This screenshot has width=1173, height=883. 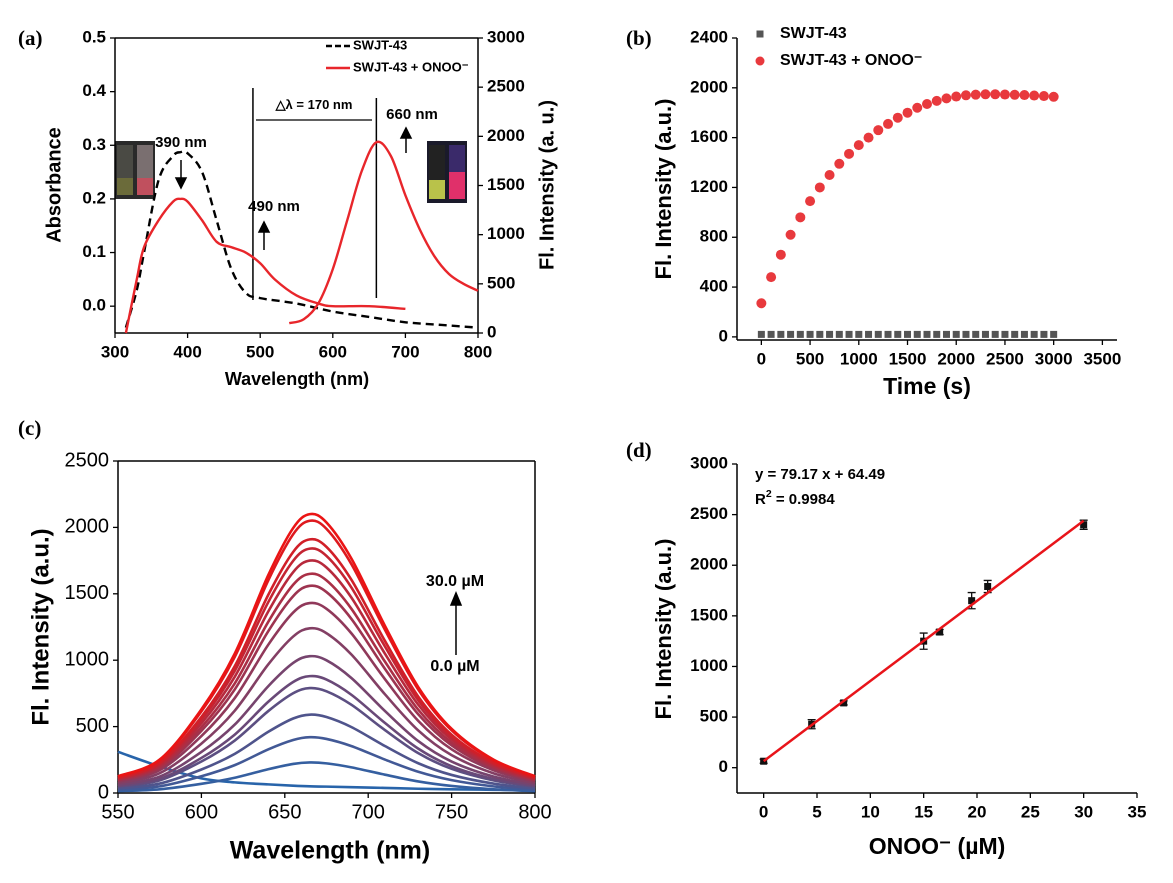 I want to click on y2-tick-label: 1500, so click(x=506, y=184).